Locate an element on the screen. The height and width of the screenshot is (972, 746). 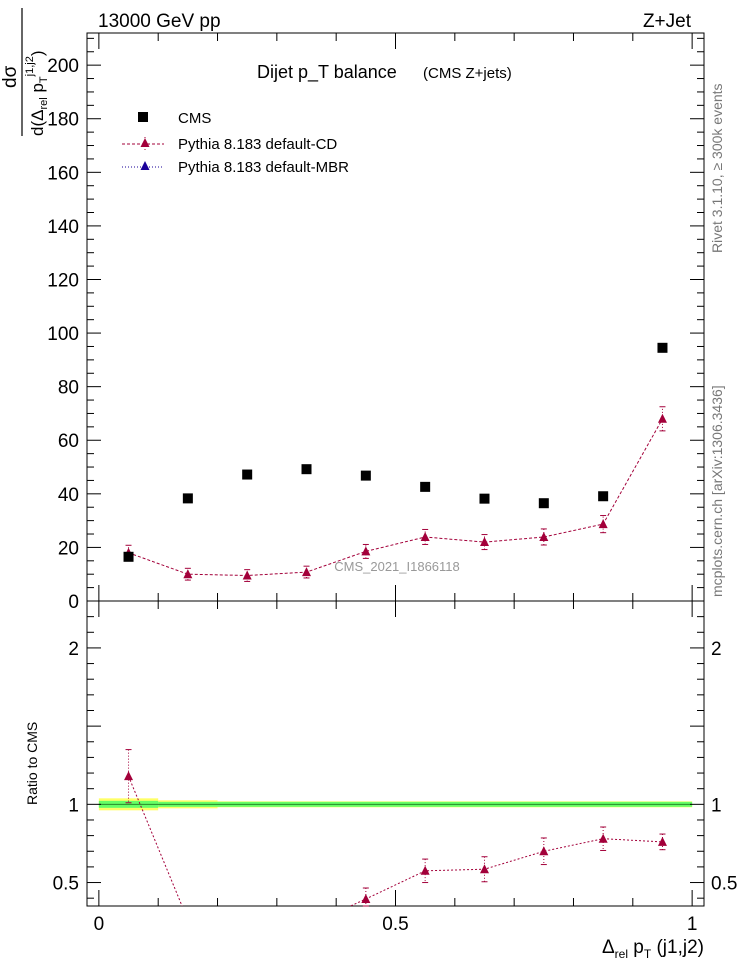
chart-title-text: Dijet p_T balance is located at coordinates (327, 72).